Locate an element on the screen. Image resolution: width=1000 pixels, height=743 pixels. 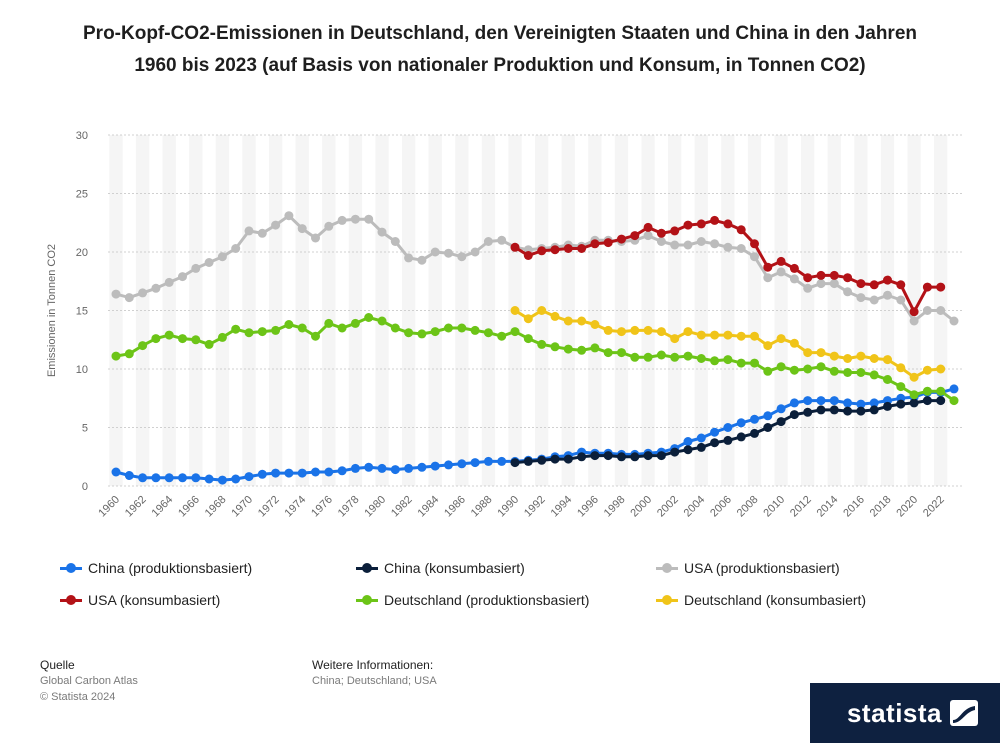
x-tick-label: 1960 is located at coordinates (109, 507).